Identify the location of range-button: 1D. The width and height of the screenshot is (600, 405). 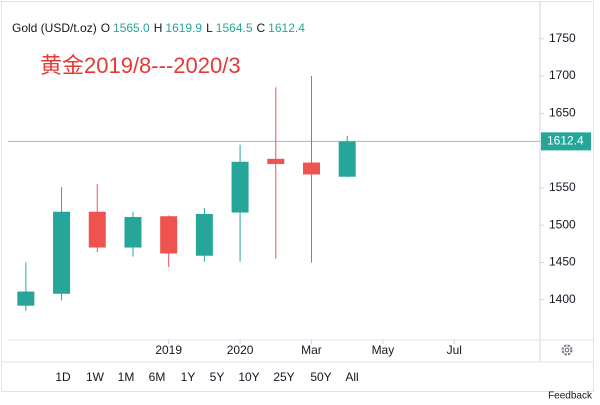
(63, 377).